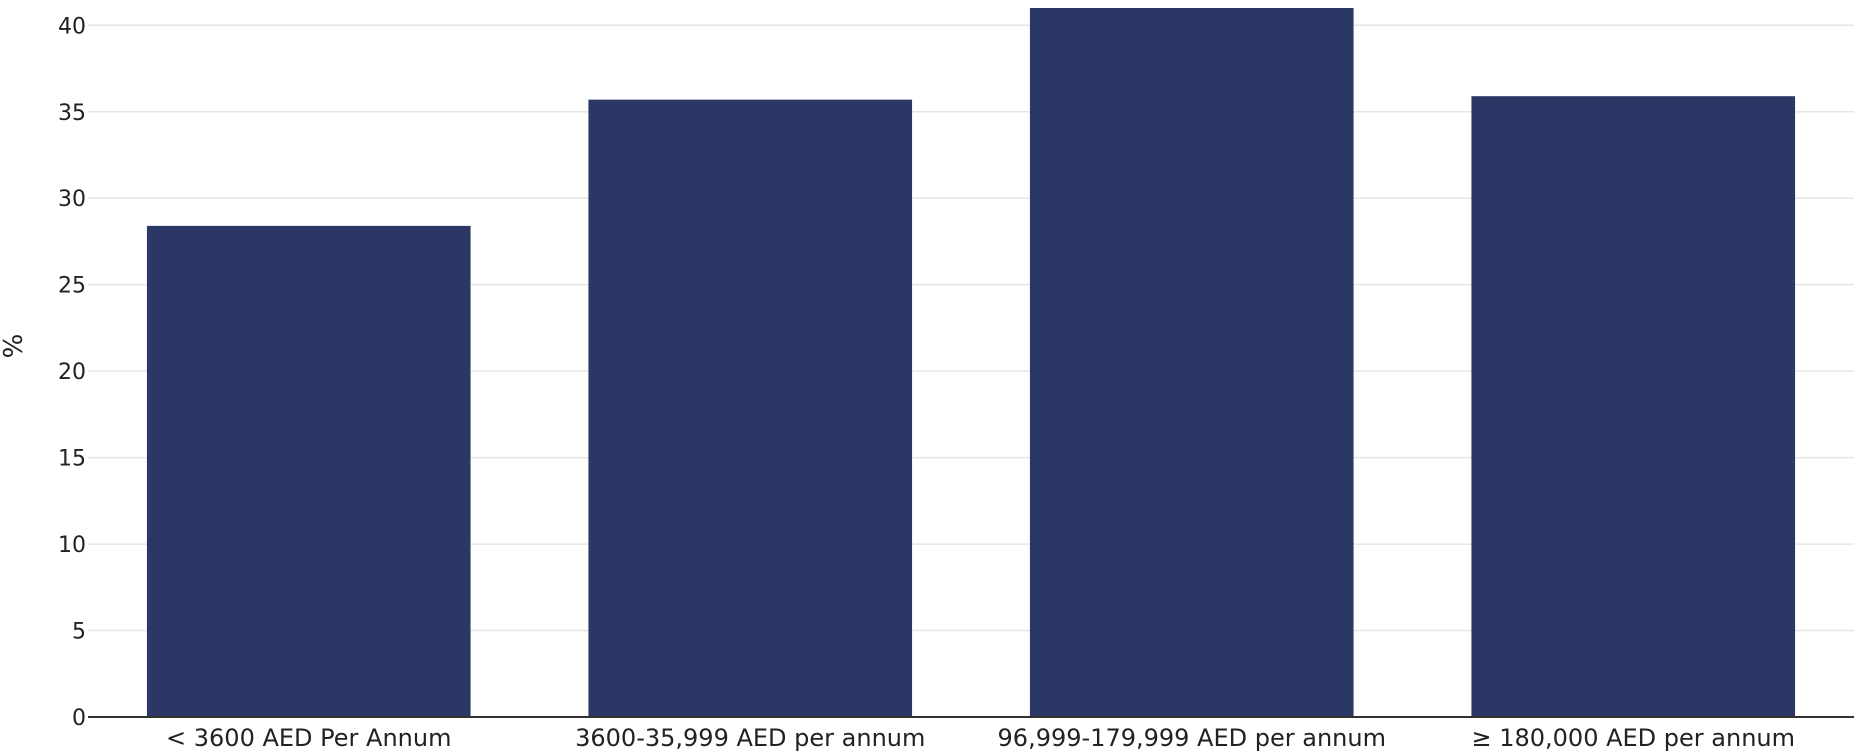  Describe the element at coordinates (1192, 738) in the screenshot. I see `x-category-label: 96,999-179,999 AED per annum` at that location.